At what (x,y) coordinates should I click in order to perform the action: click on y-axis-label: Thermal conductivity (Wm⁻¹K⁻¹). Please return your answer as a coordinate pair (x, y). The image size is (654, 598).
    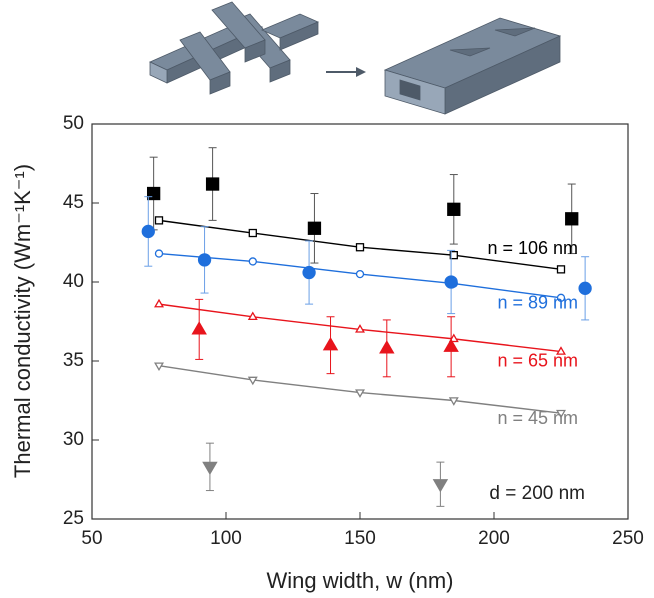
    Looking at the image, I should click on (22, 321).